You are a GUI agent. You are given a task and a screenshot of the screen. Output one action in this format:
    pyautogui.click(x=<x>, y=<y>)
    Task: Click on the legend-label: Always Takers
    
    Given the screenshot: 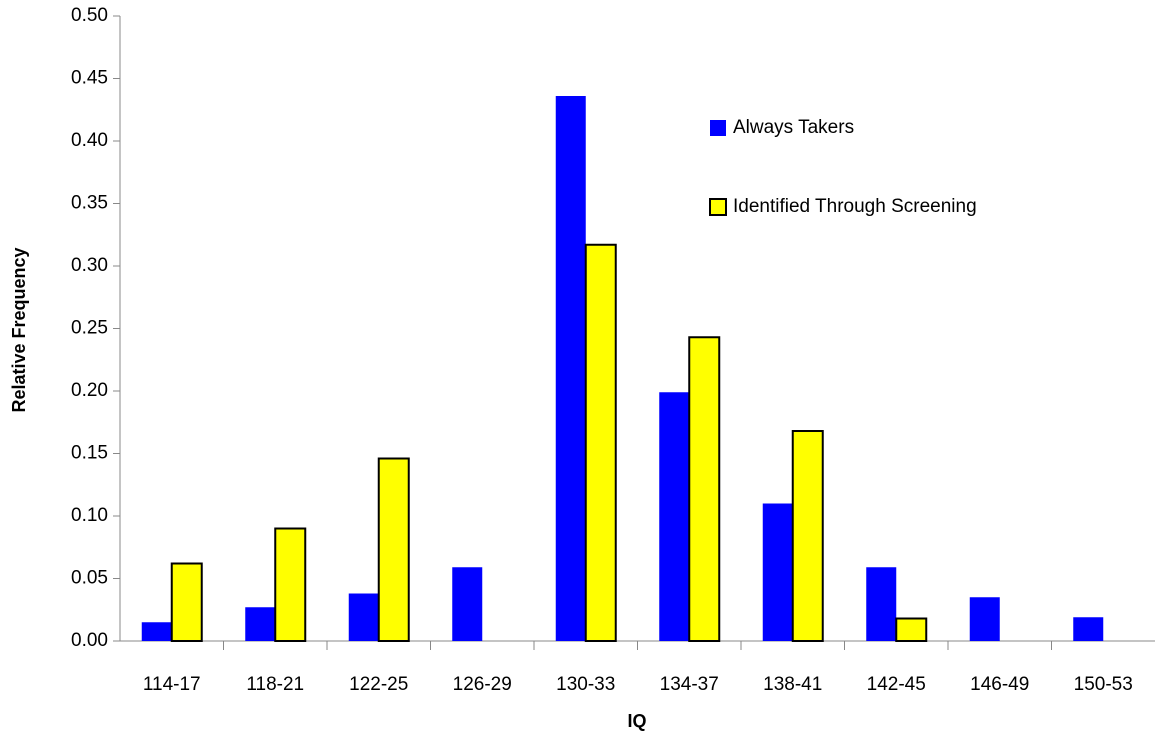 What is the action you would take?
    pyautogui.click(x=793, y=127)
    